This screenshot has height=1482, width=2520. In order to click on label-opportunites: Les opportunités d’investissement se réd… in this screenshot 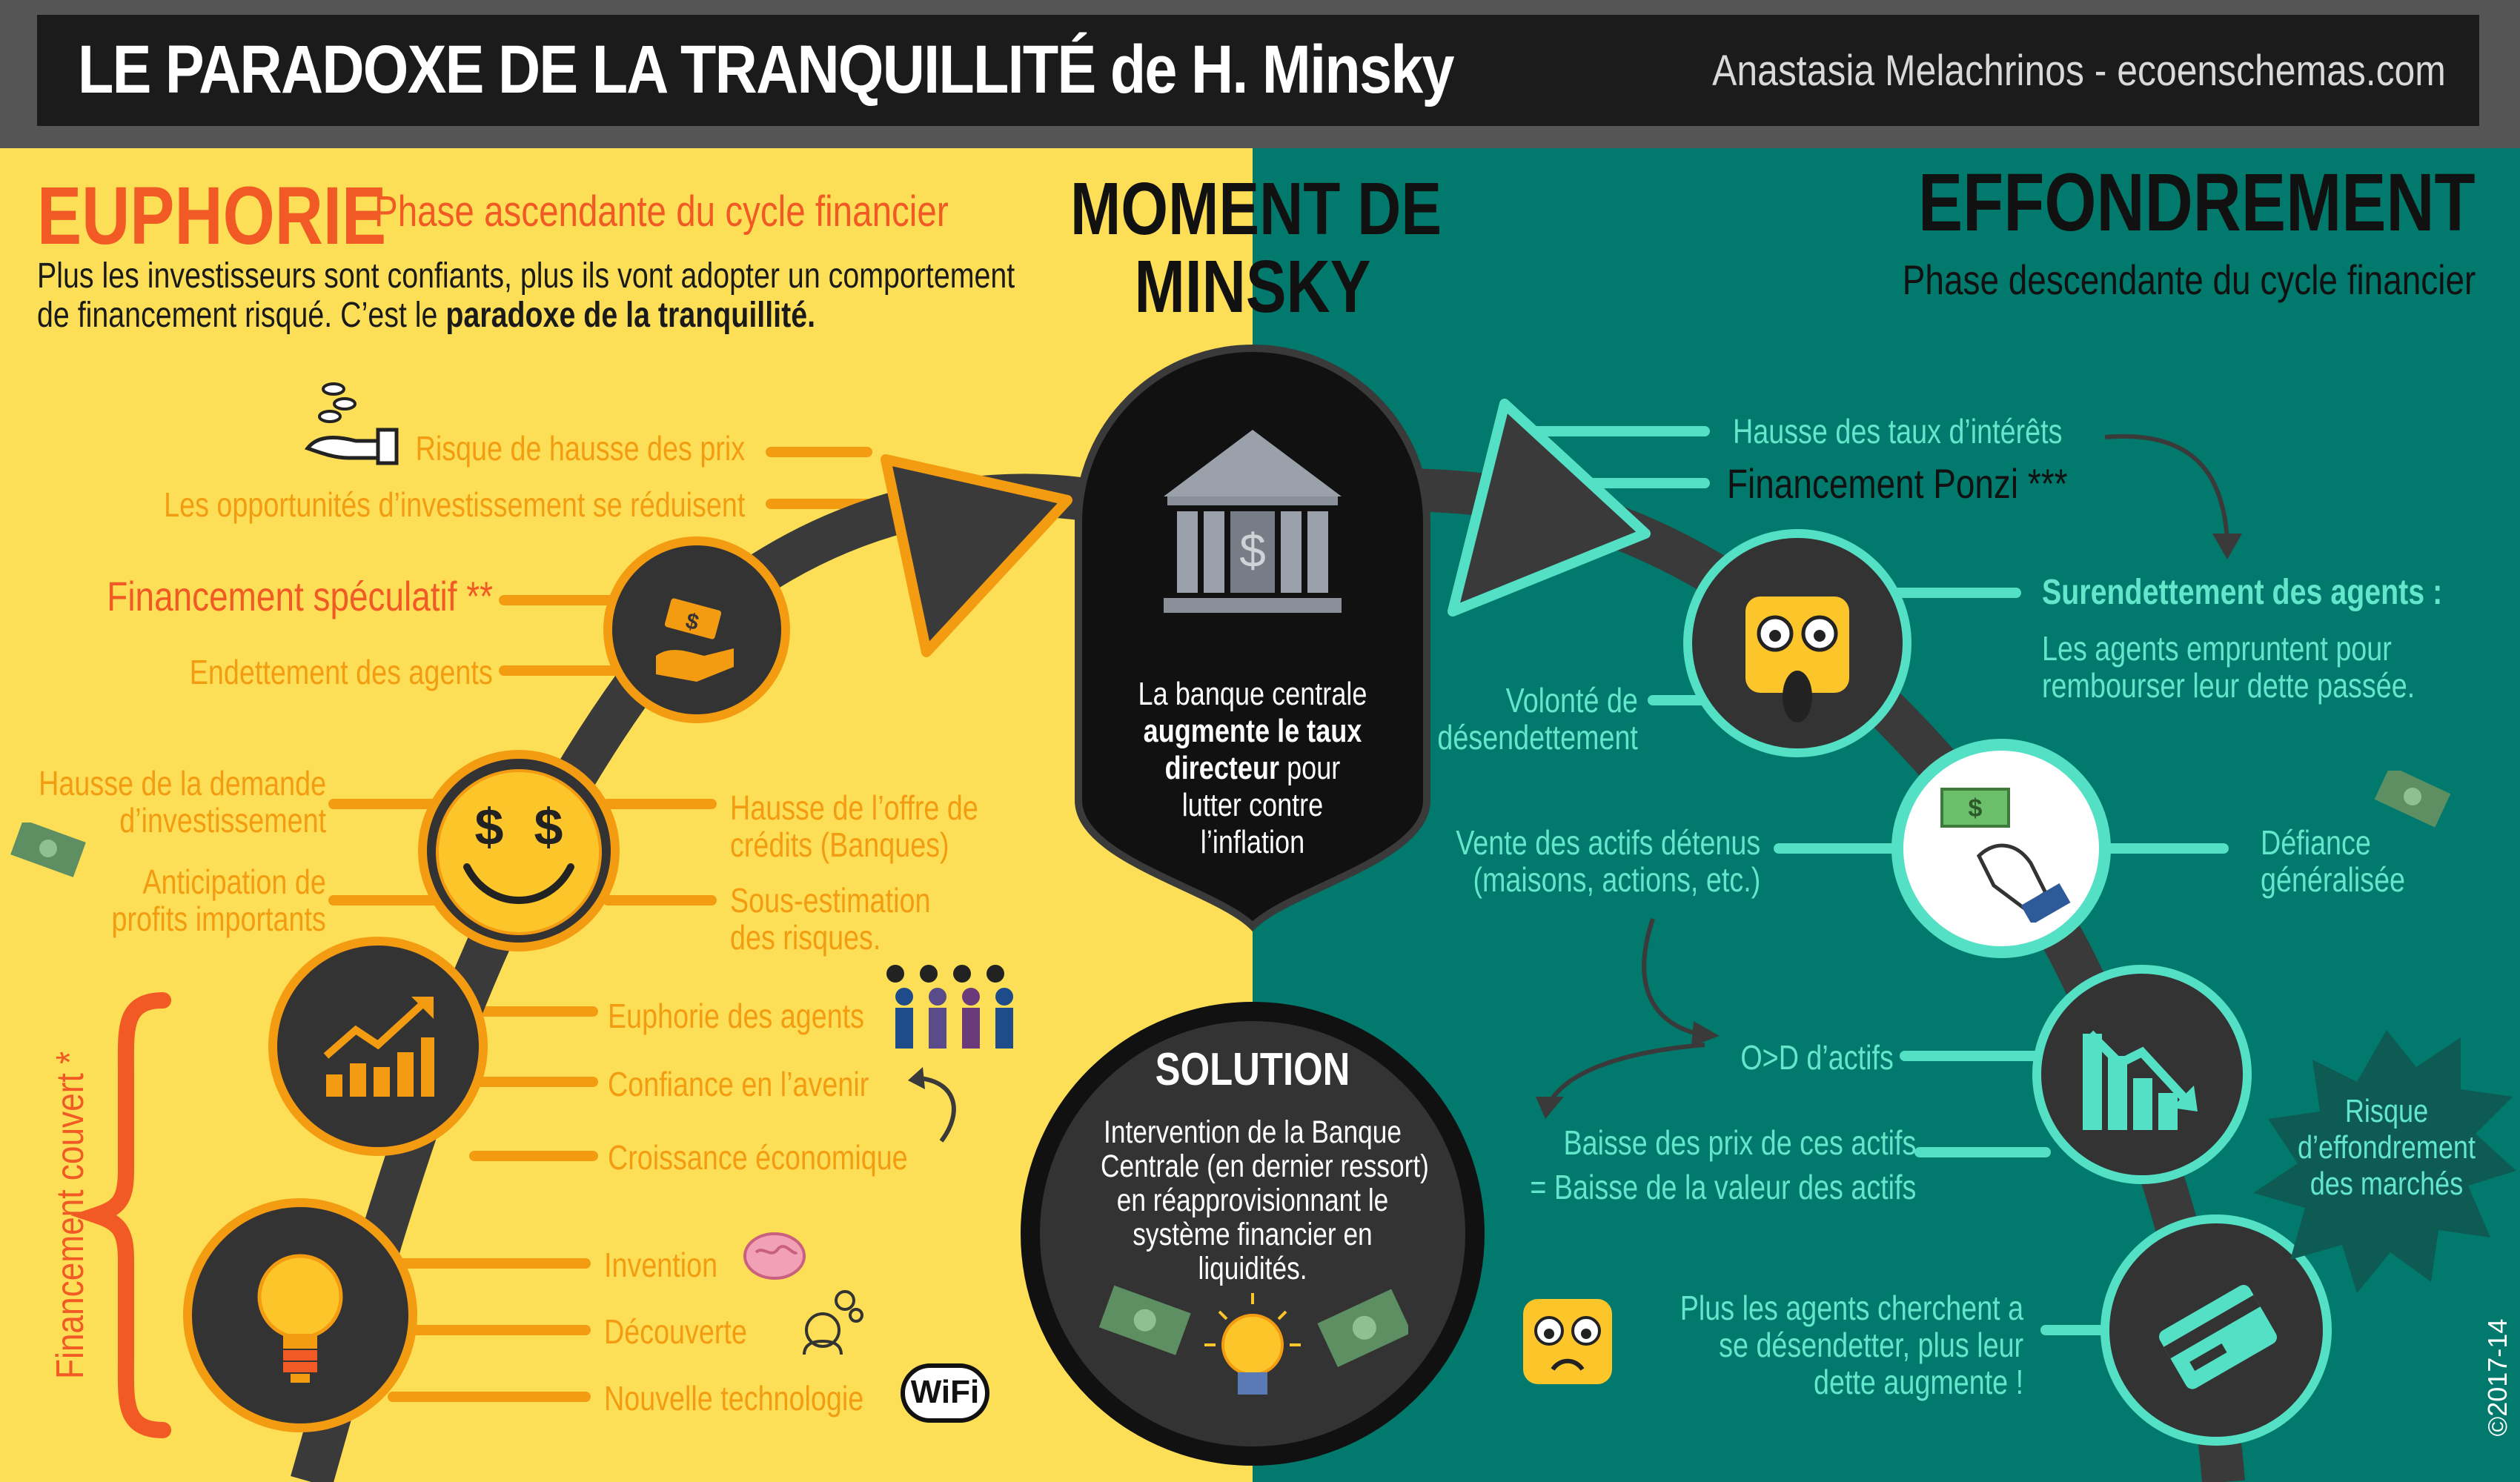, I will do `click(454, 504)`.